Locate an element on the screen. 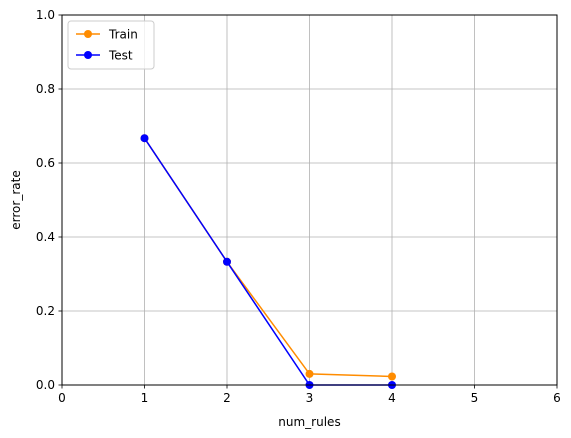 This screenshot has height=438, width=571. x-tick-label: 6 is located at coordinates (557, 398).